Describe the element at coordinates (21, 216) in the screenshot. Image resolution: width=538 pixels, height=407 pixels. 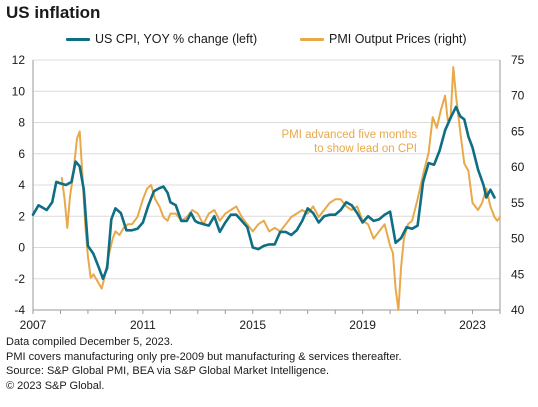
I see `left-tick-label: 2` at that location.